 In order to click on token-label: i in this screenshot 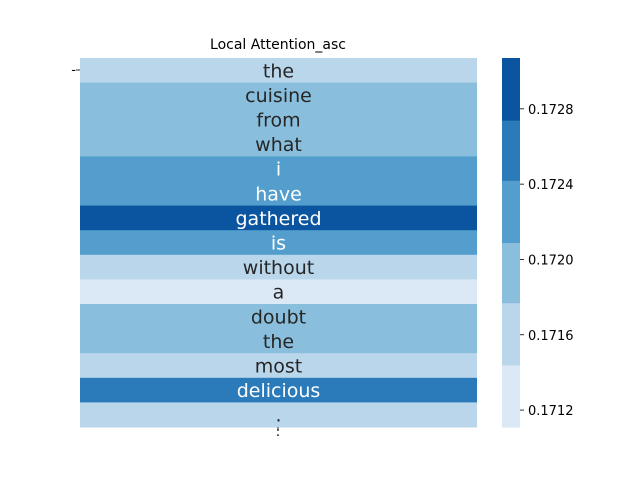, I will do `click(278, 170)`.